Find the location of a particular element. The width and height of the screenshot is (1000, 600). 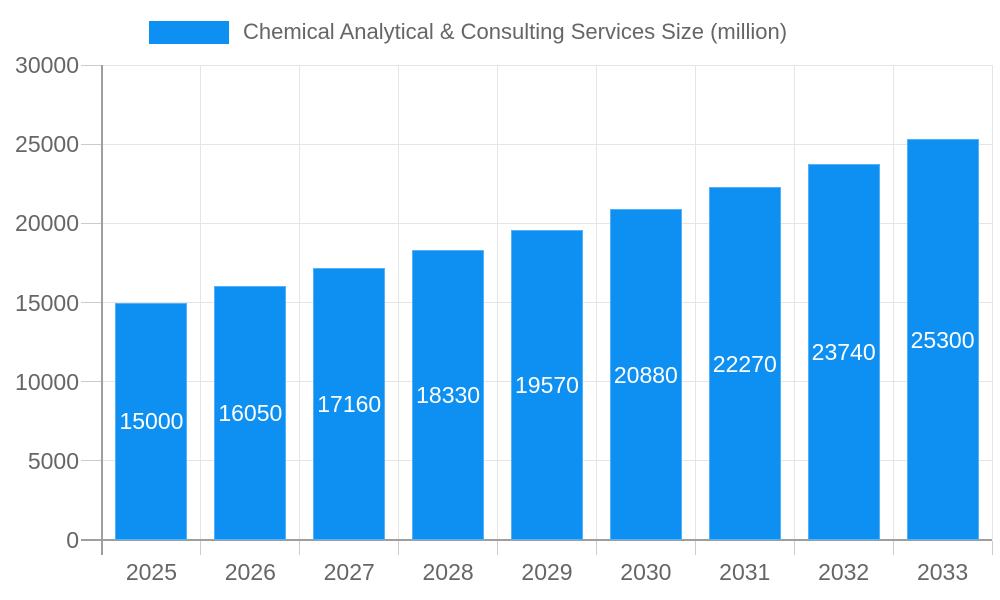

bar-value-label: 25300 is located at coordinates (942, 339).